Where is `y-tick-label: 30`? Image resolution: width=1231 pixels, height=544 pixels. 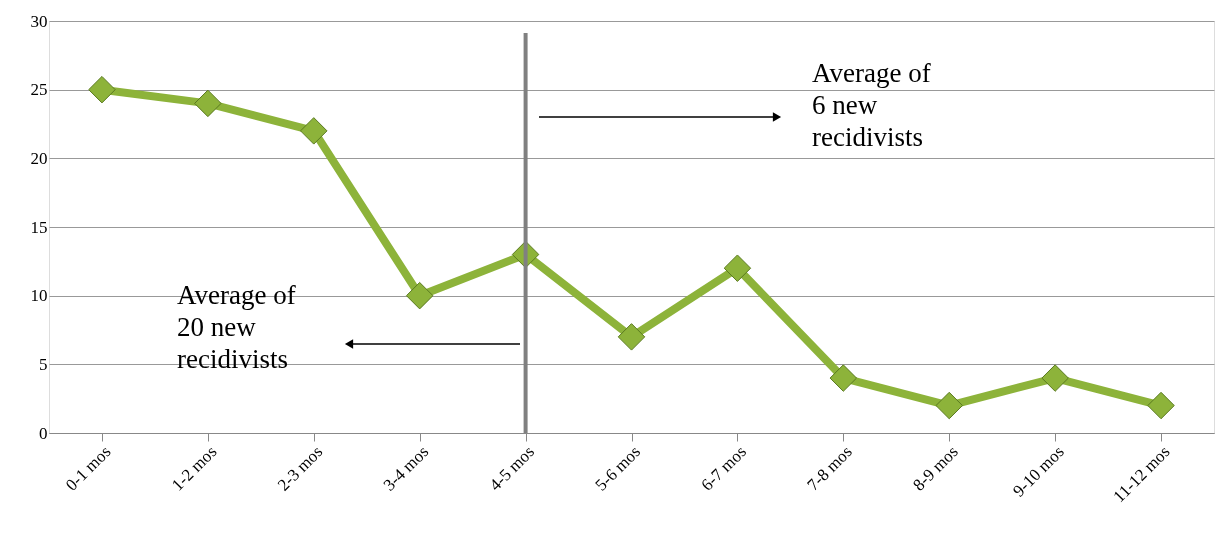
y-tick-label: 30 is located at coordinates (39, 21).